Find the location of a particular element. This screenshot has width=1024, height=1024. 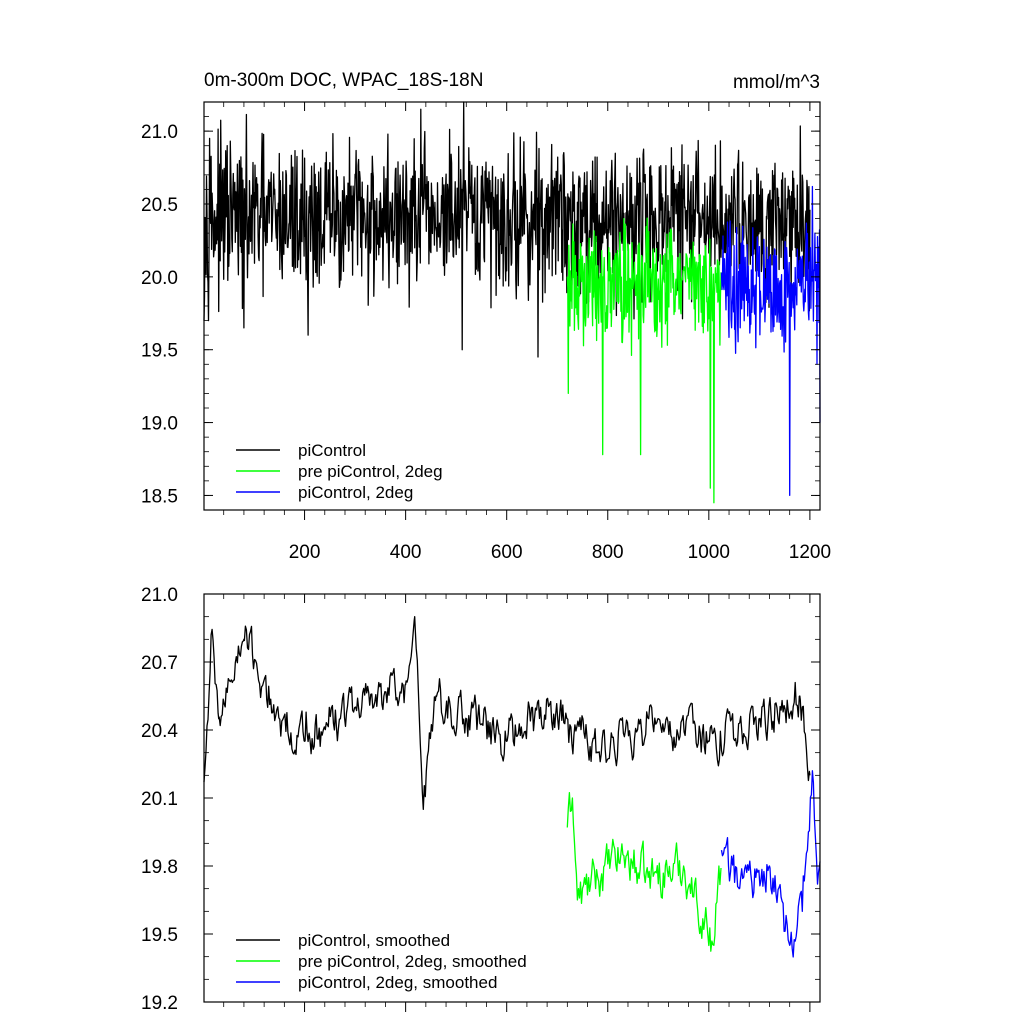

x-tick-label: 1200 is located at coordinates (810, 552).